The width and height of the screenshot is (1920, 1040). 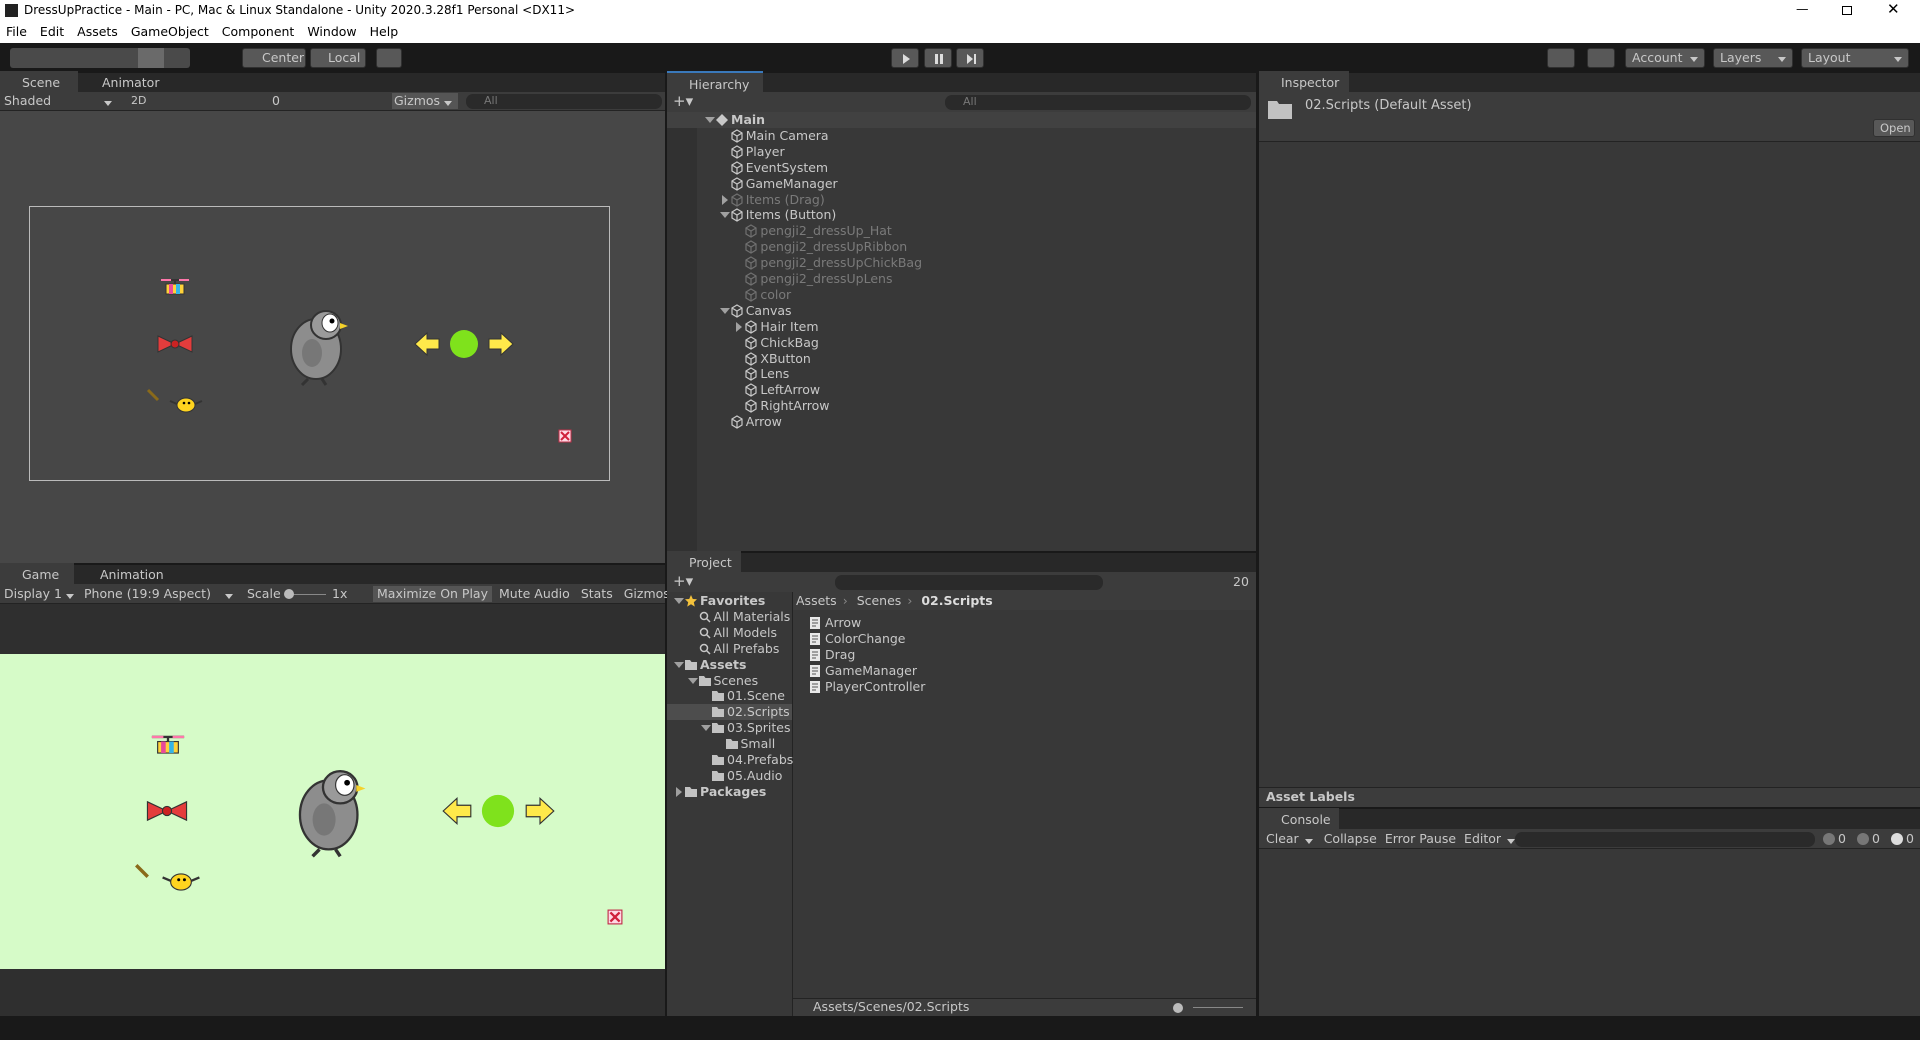 What do you see at coordinates (1893, 9) in the screenshot?
I see `close: ✕` at bounding box center [1893, 9].